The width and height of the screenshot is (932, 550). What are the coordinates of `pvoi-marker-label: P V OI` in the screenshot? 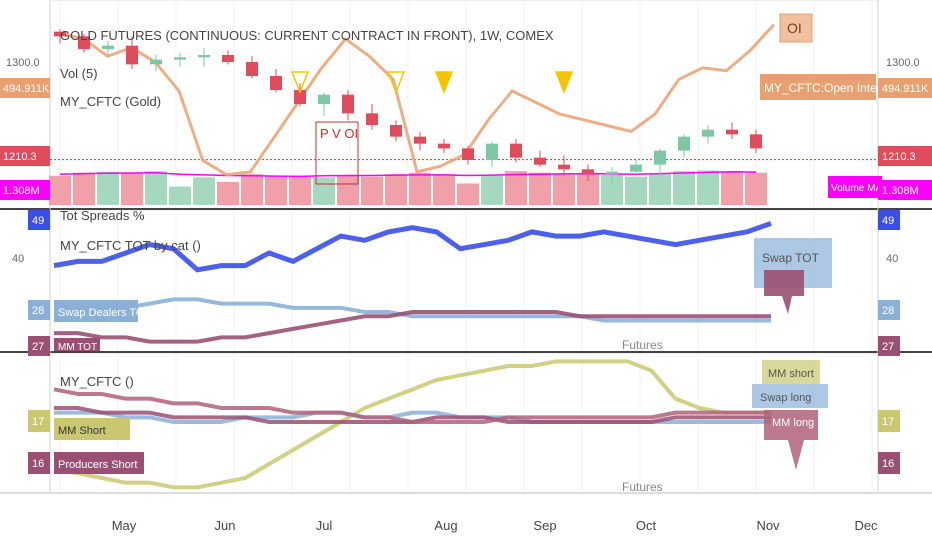 It's located at (339, 133).